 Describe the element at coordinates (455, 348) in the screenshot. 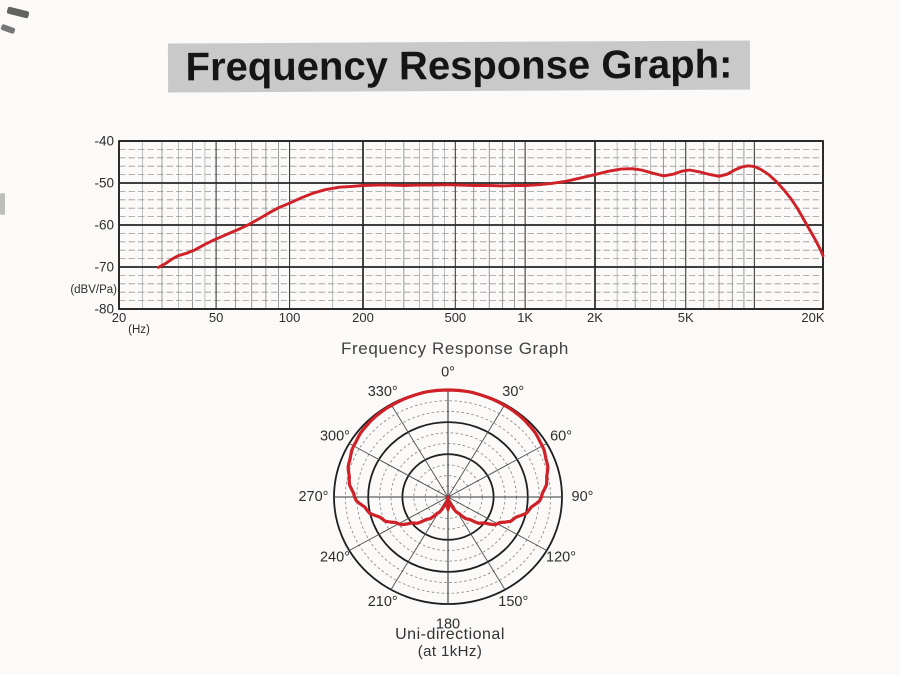

I see `frequency-chart-caption: Frequency Response Graph` at that location.